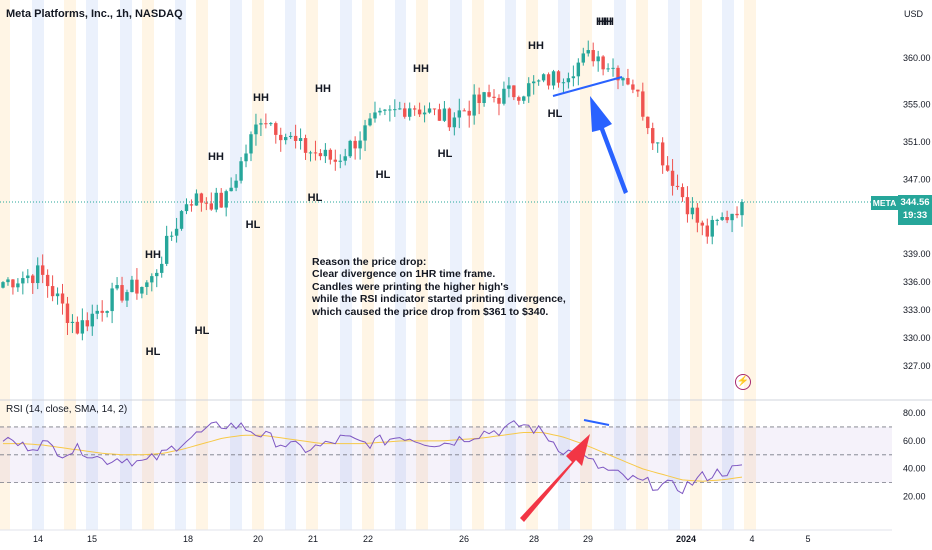 Image resolution: width=932 pixels, height=550 pixels. What do you see at coordinates (917, 366) in the screenshot?
I see `price-tick-label: 327.00` at bounding box center [917, 366].